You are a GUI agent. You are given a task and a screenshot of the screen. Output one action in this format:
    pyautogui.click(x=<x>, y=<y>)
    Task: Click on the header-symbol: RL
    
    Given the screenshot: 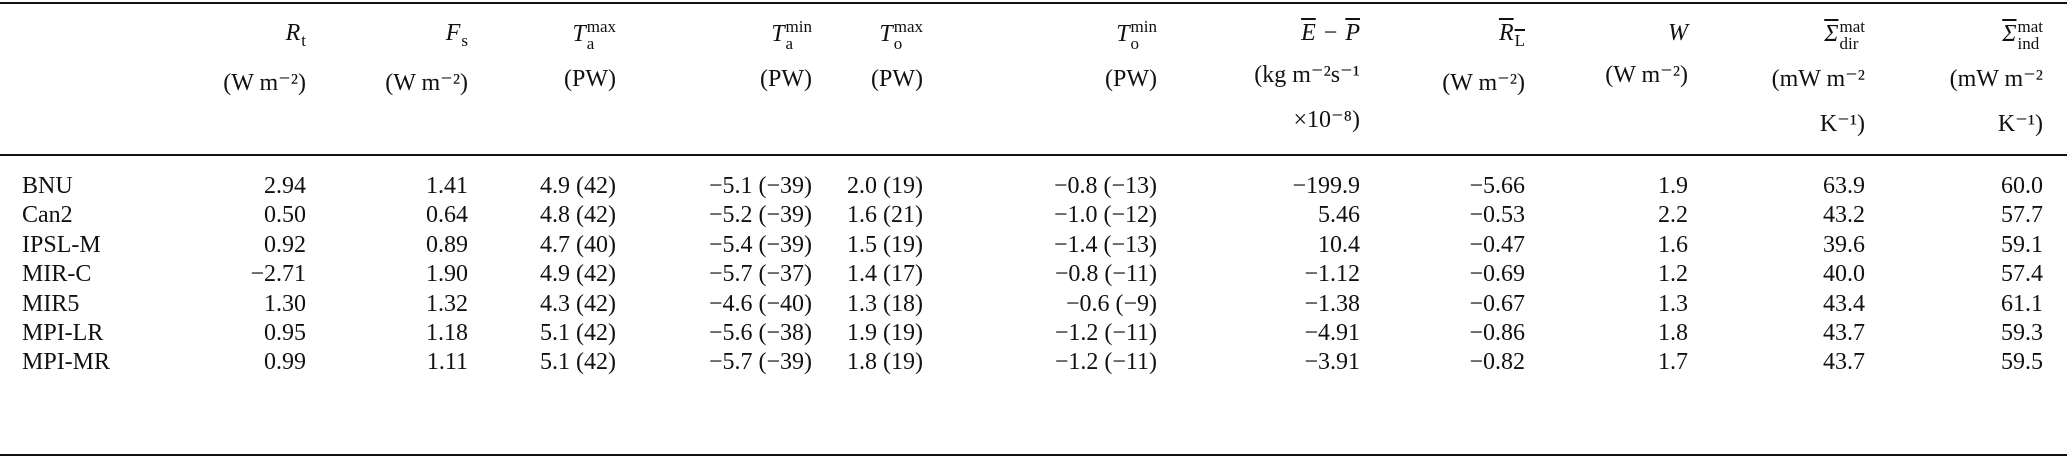 What is the action you would take?
    pyautogui.click(x=1483, y=37)
    